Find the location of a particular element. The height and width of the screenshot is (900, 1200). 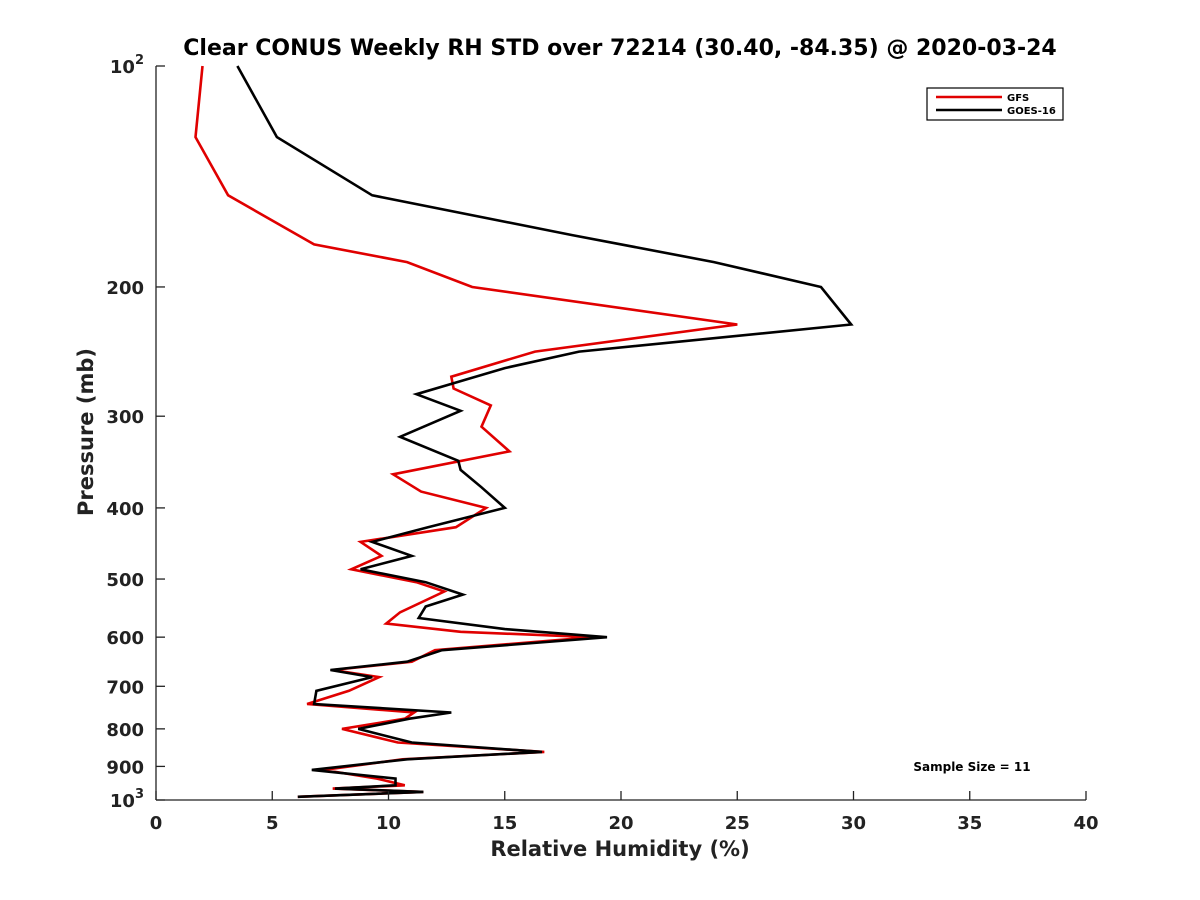

x-tick-label: 35 is located at coordinates (969, 823).